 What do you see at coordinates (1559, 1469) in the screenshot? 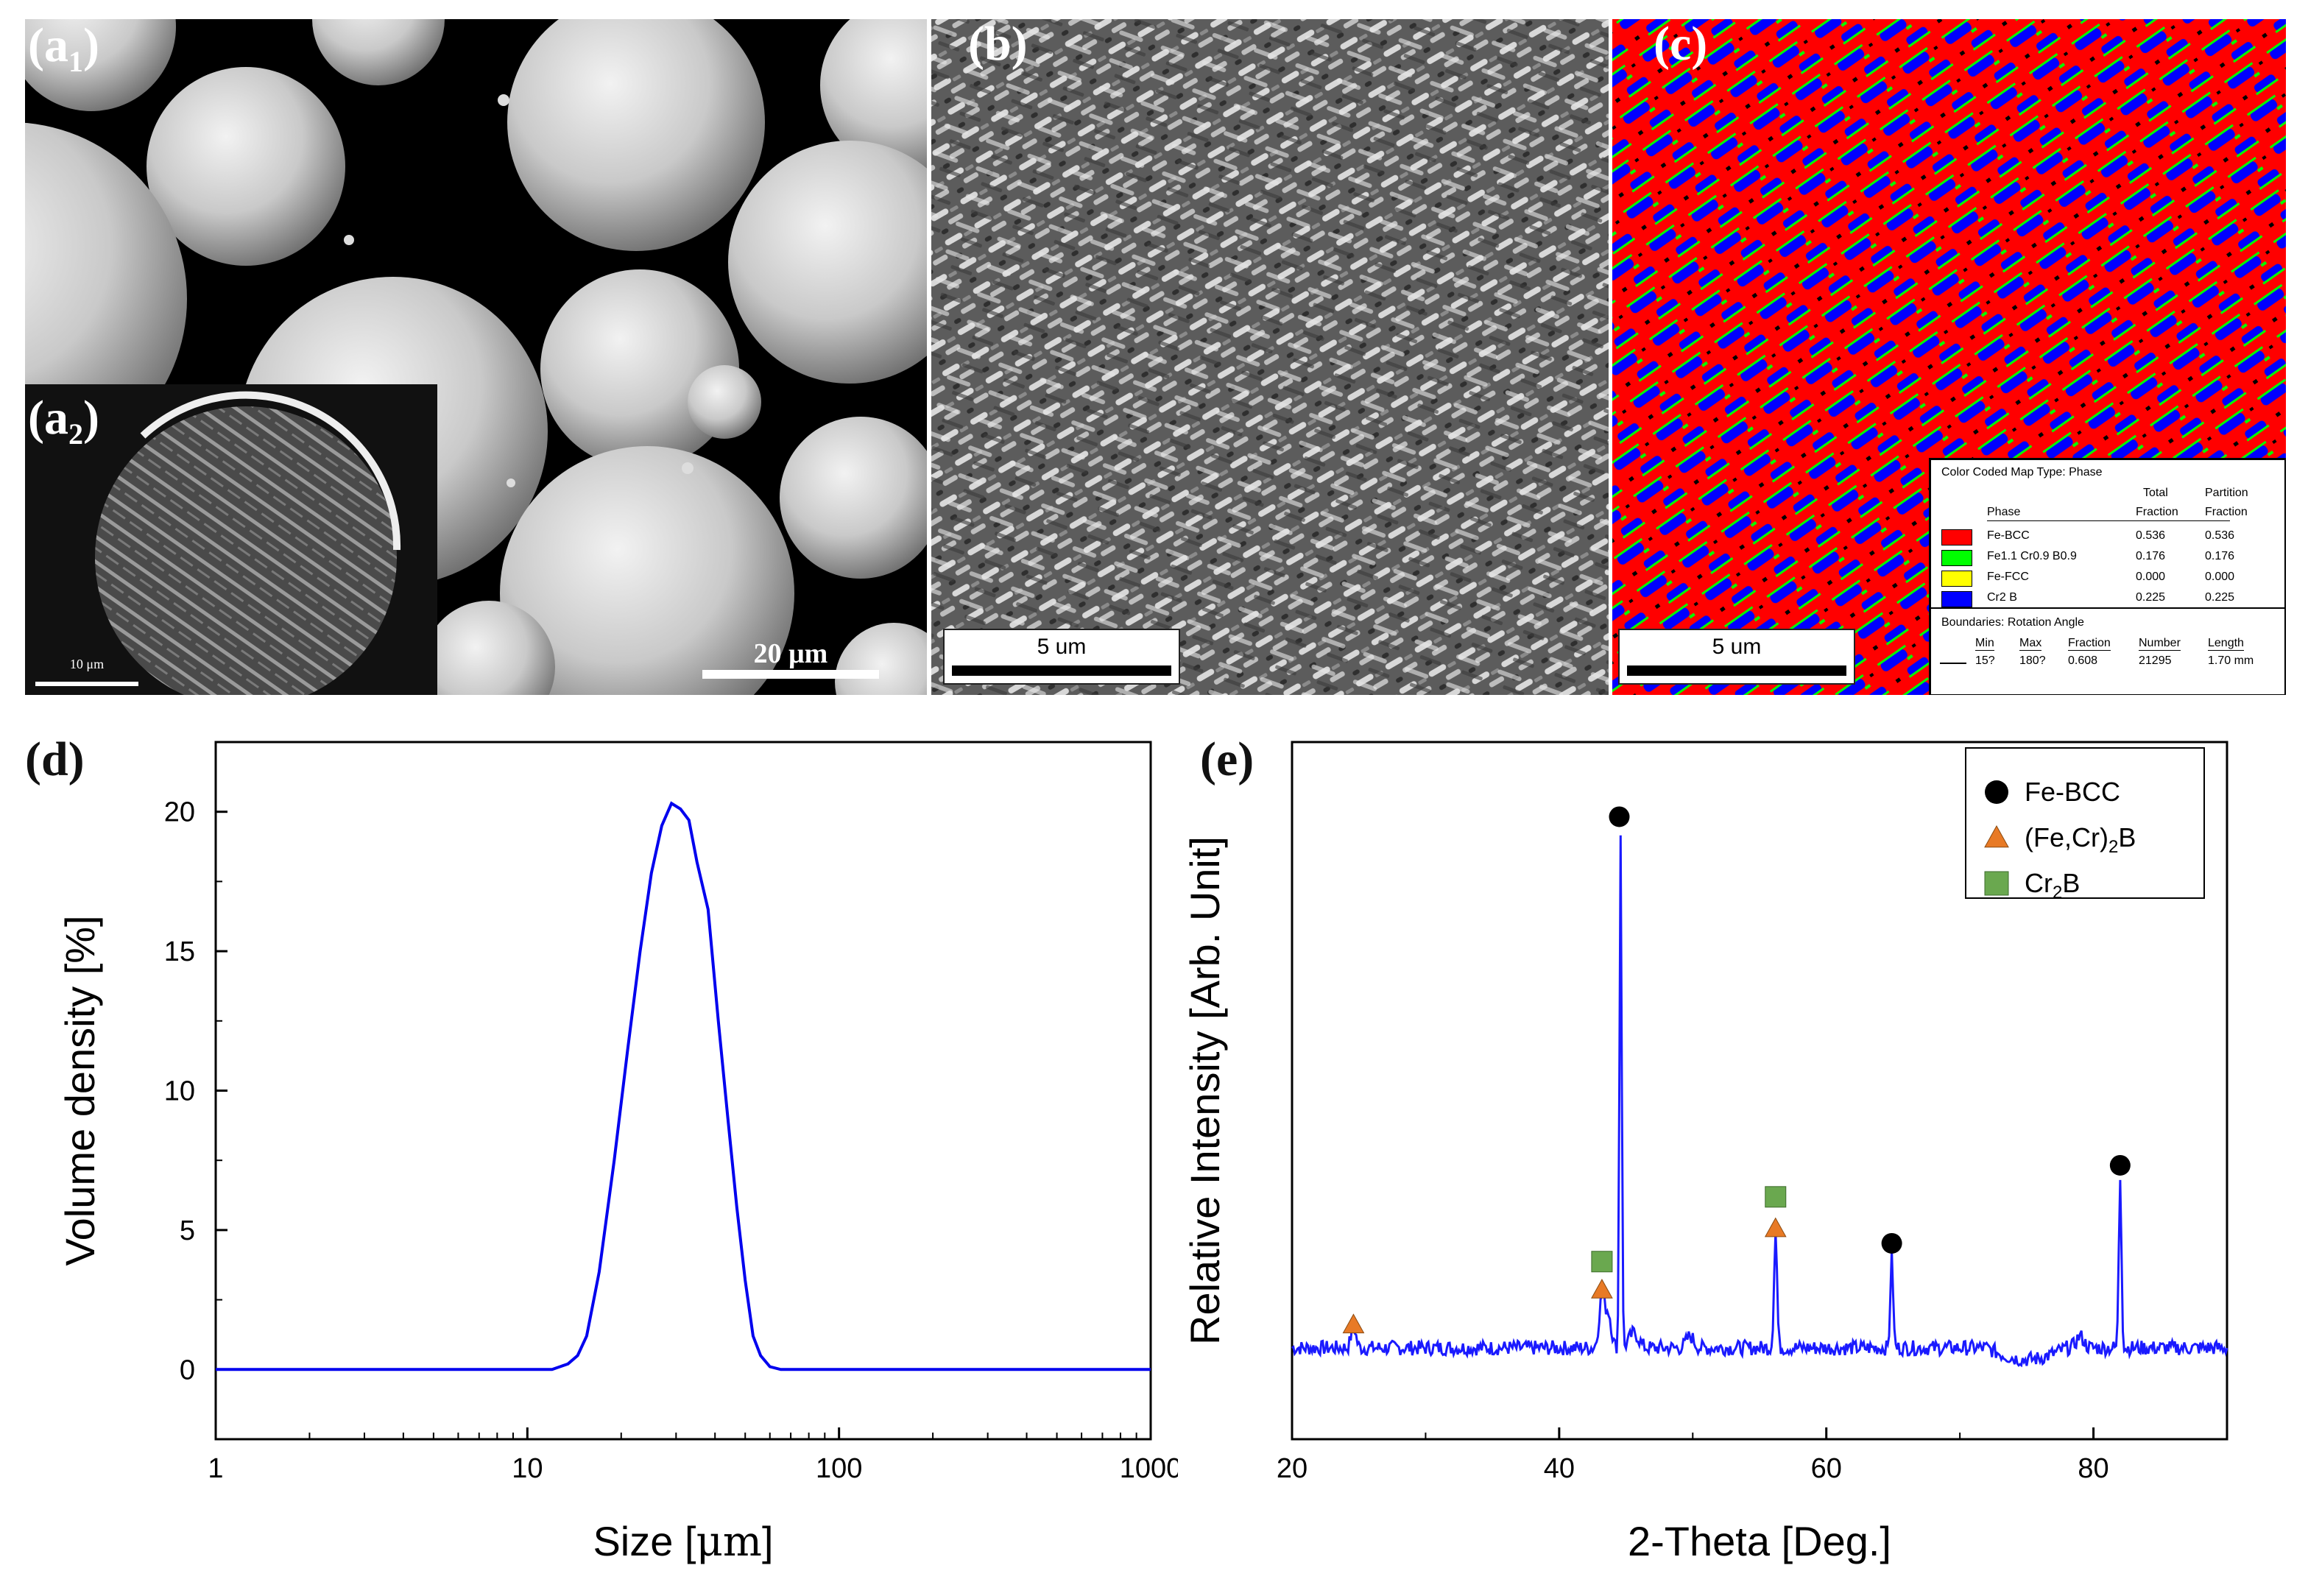
I see `x-tick-label: 40` at bounding box center [1559, 1469].